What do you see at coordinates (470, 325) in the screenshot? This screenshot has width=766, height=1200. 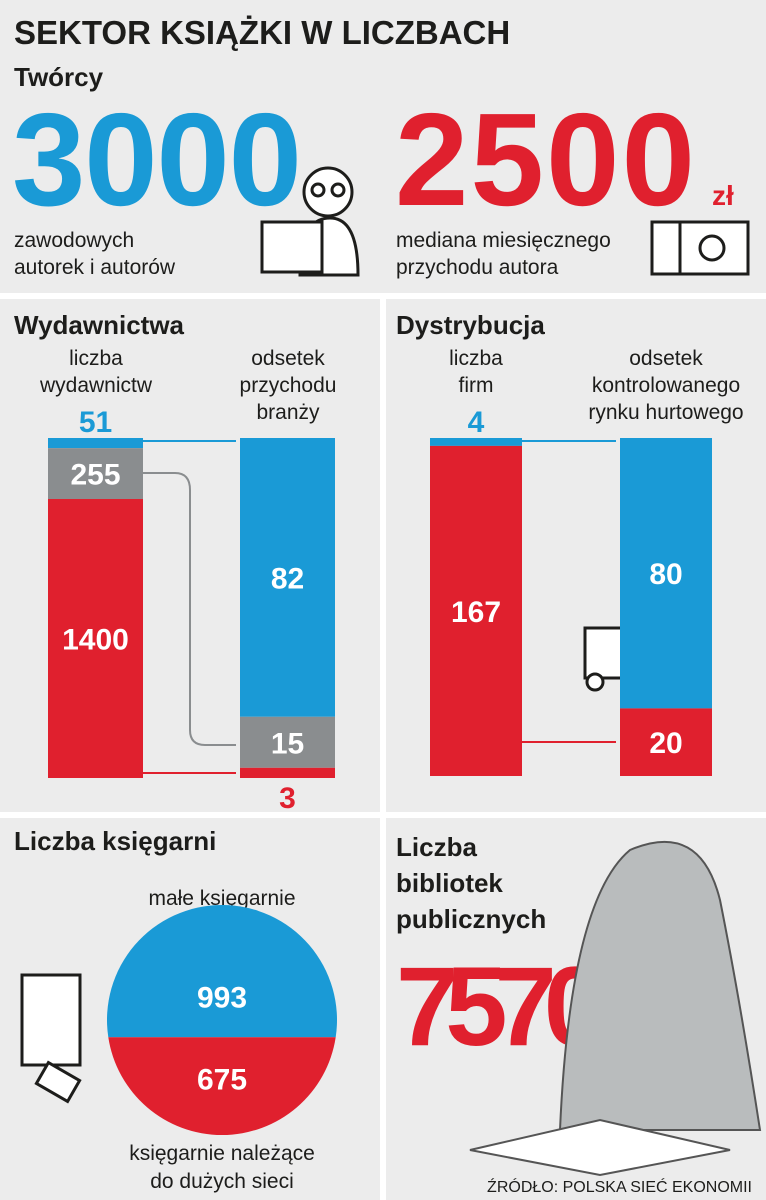 I see `heading: Dystrybucja` at bounding box center [470, 325].